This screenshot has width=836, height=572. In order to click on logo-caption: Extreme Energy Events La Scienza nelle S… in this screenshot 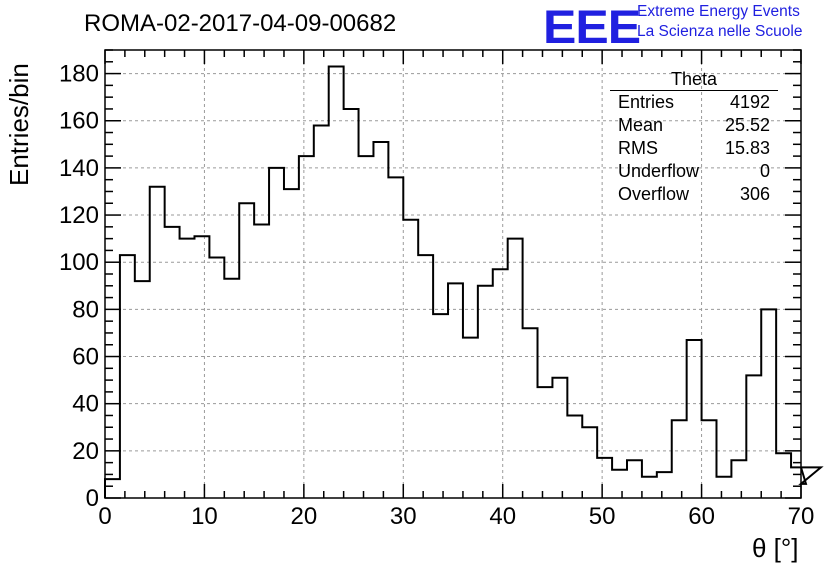, I will do `click(719, 22)`.